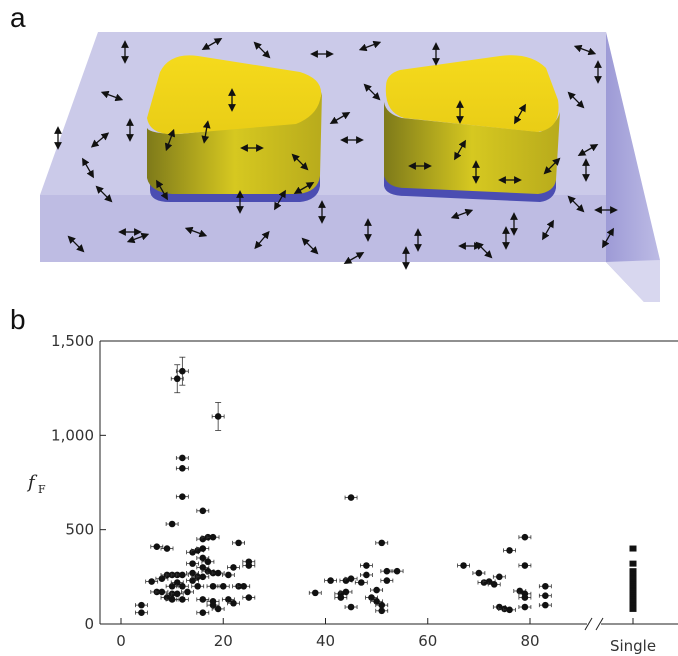 Image resolution: width=678 pixels, height=656 pixels. I want to click on y-tick-label: 1,500, so click(72, 341).